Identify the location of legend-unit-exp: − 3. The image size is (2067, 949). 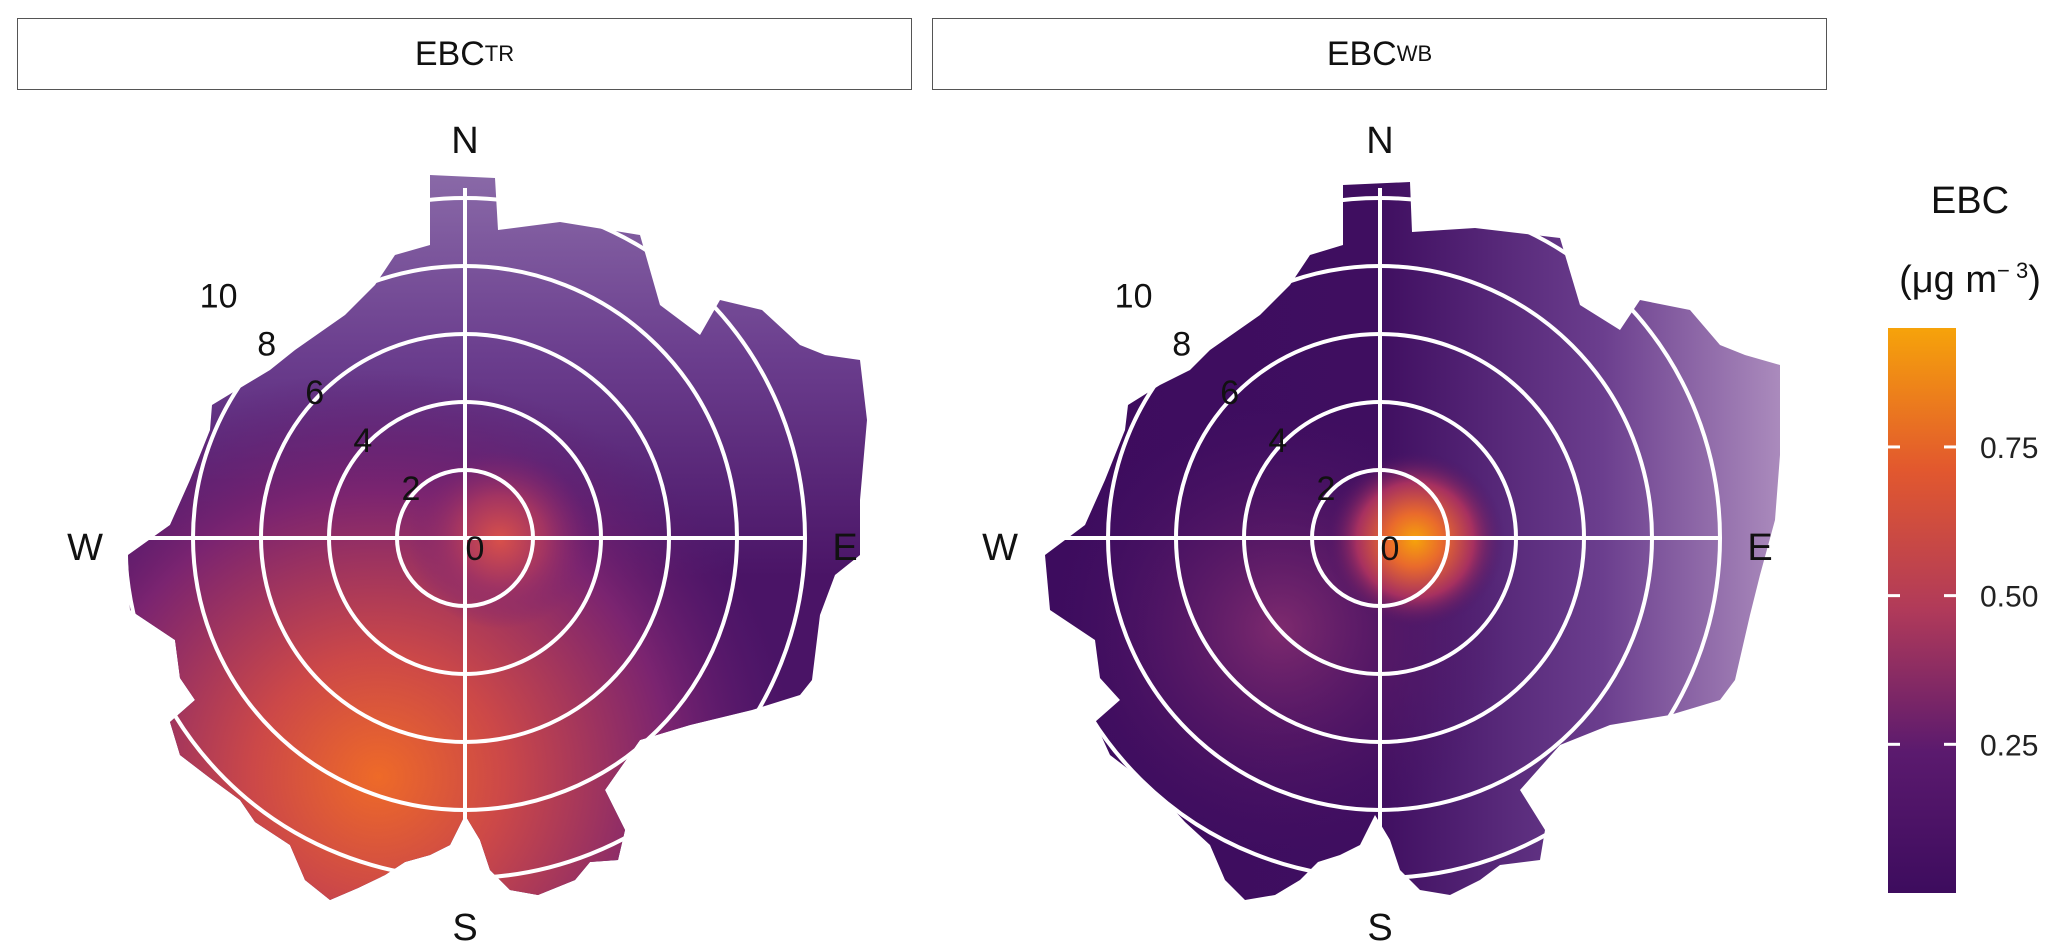
(2013, 270).